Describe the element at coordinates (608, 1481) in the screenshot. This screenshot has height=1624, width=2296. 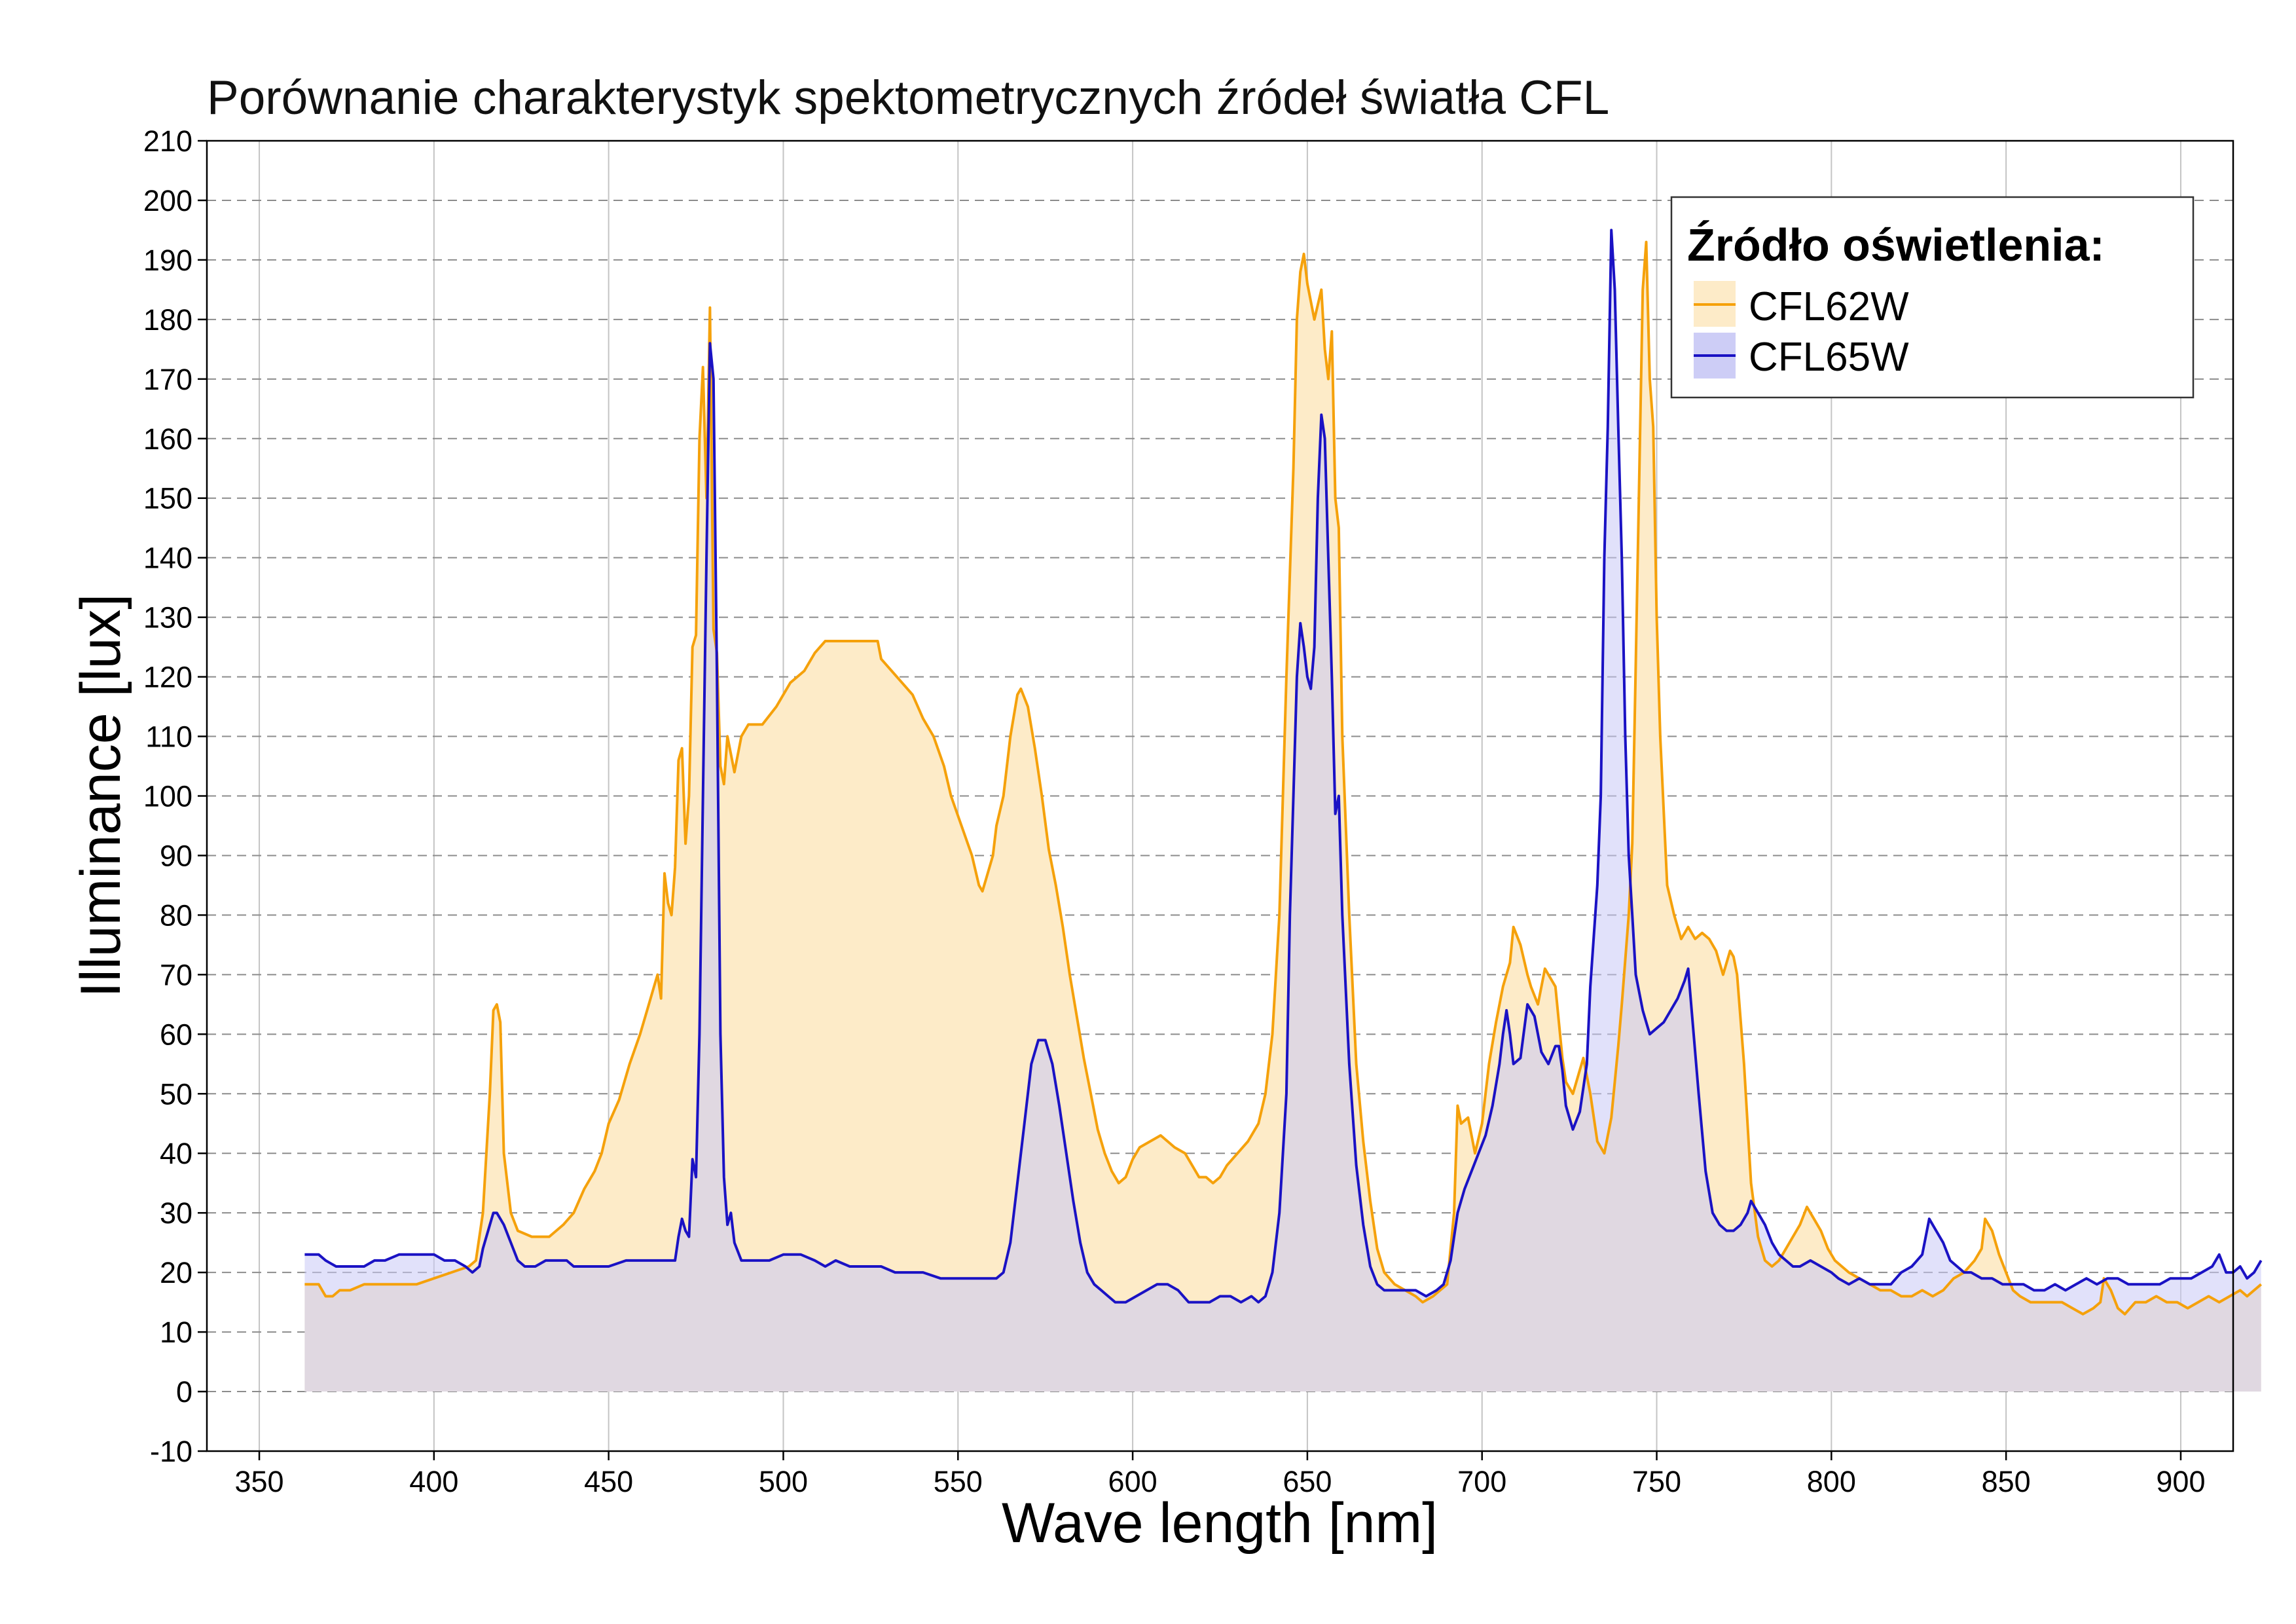
I see `x-tick-label: 450` at that location.